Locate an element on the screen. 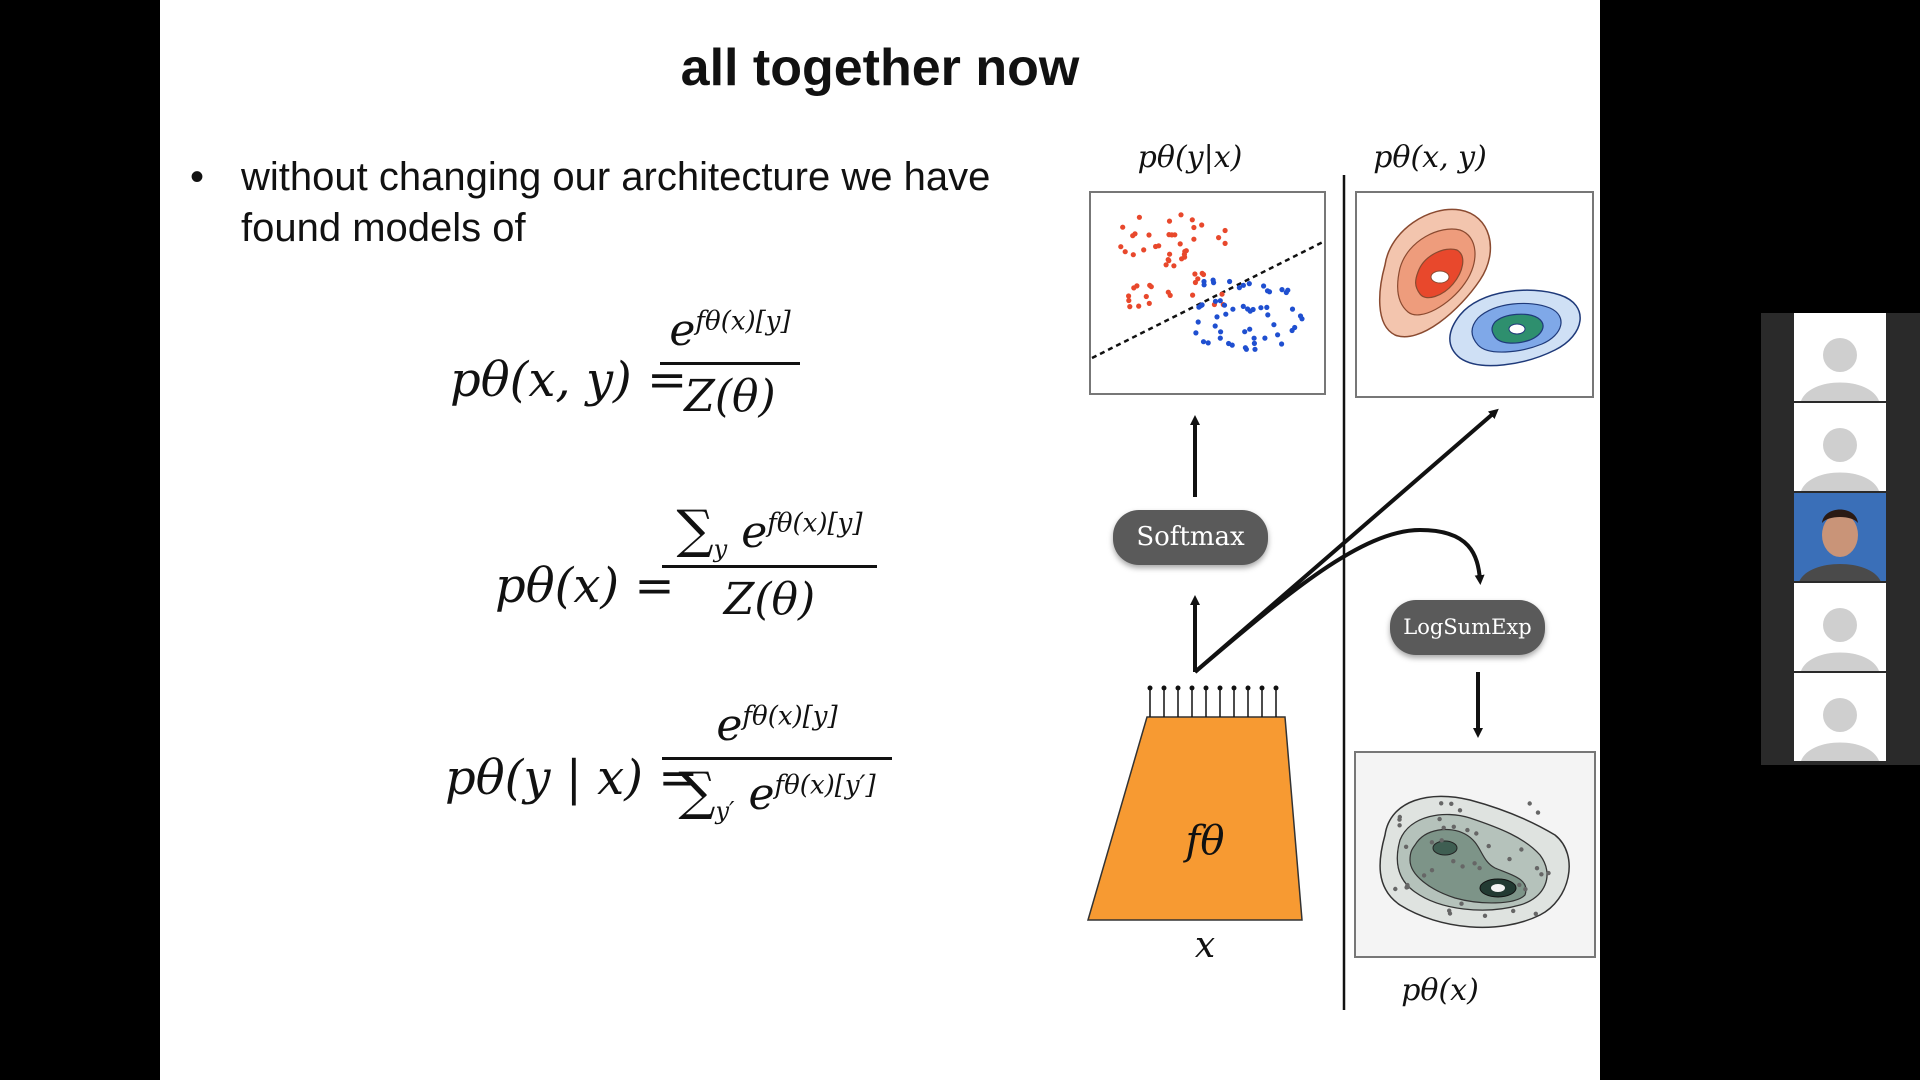 This screenshot has width=1920, height=1080. participants-sidebar is located at coordinates (1840, 539).